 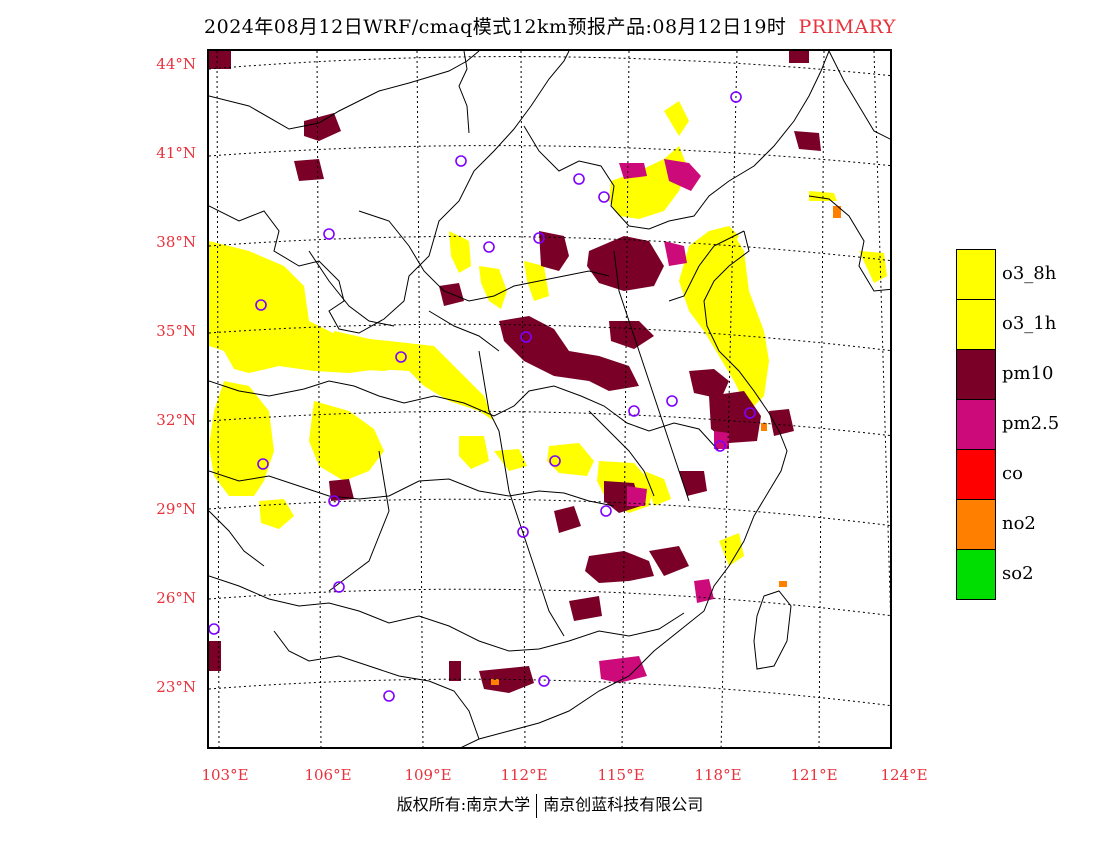 What do you see at coordinates (428, 775) in the screenshot?
I see `lon-label-109: 109°E` at bounding box center [428, 775].